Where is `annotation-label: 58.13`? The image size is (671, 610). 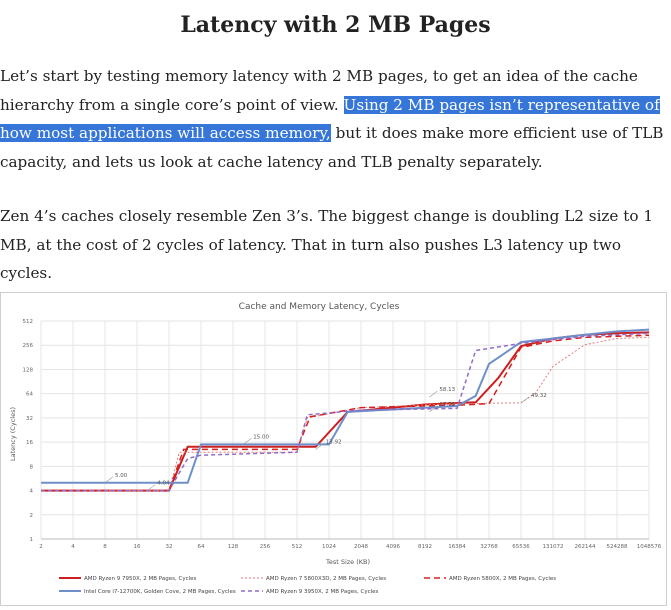 annotation-label: 58.13 is located at coordinates (447, 390).